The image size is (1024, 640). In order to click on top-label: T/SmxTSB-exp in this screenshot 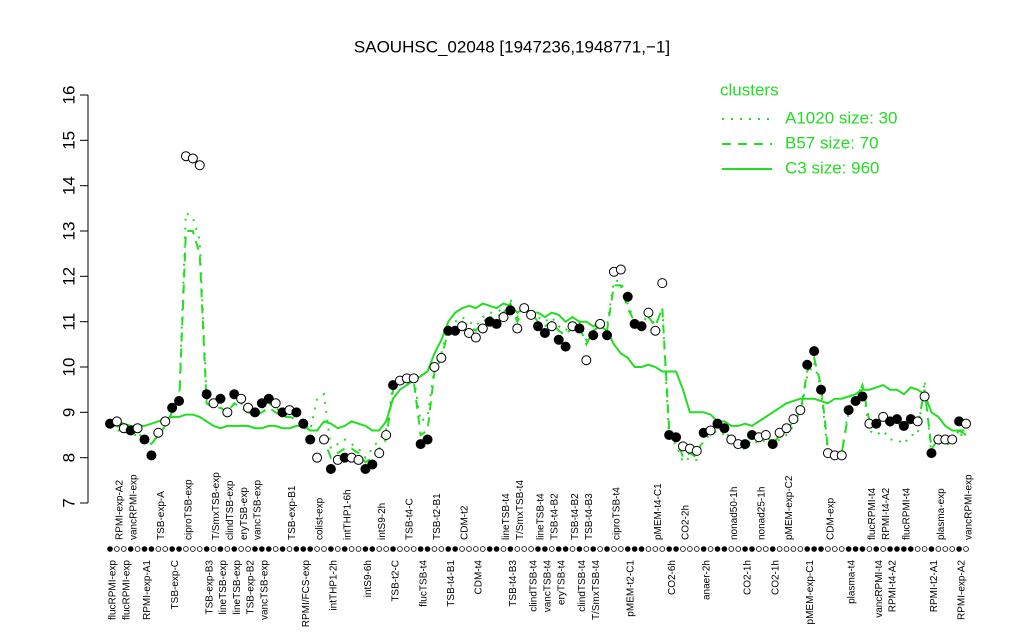, I will do `click(216, 506)`.